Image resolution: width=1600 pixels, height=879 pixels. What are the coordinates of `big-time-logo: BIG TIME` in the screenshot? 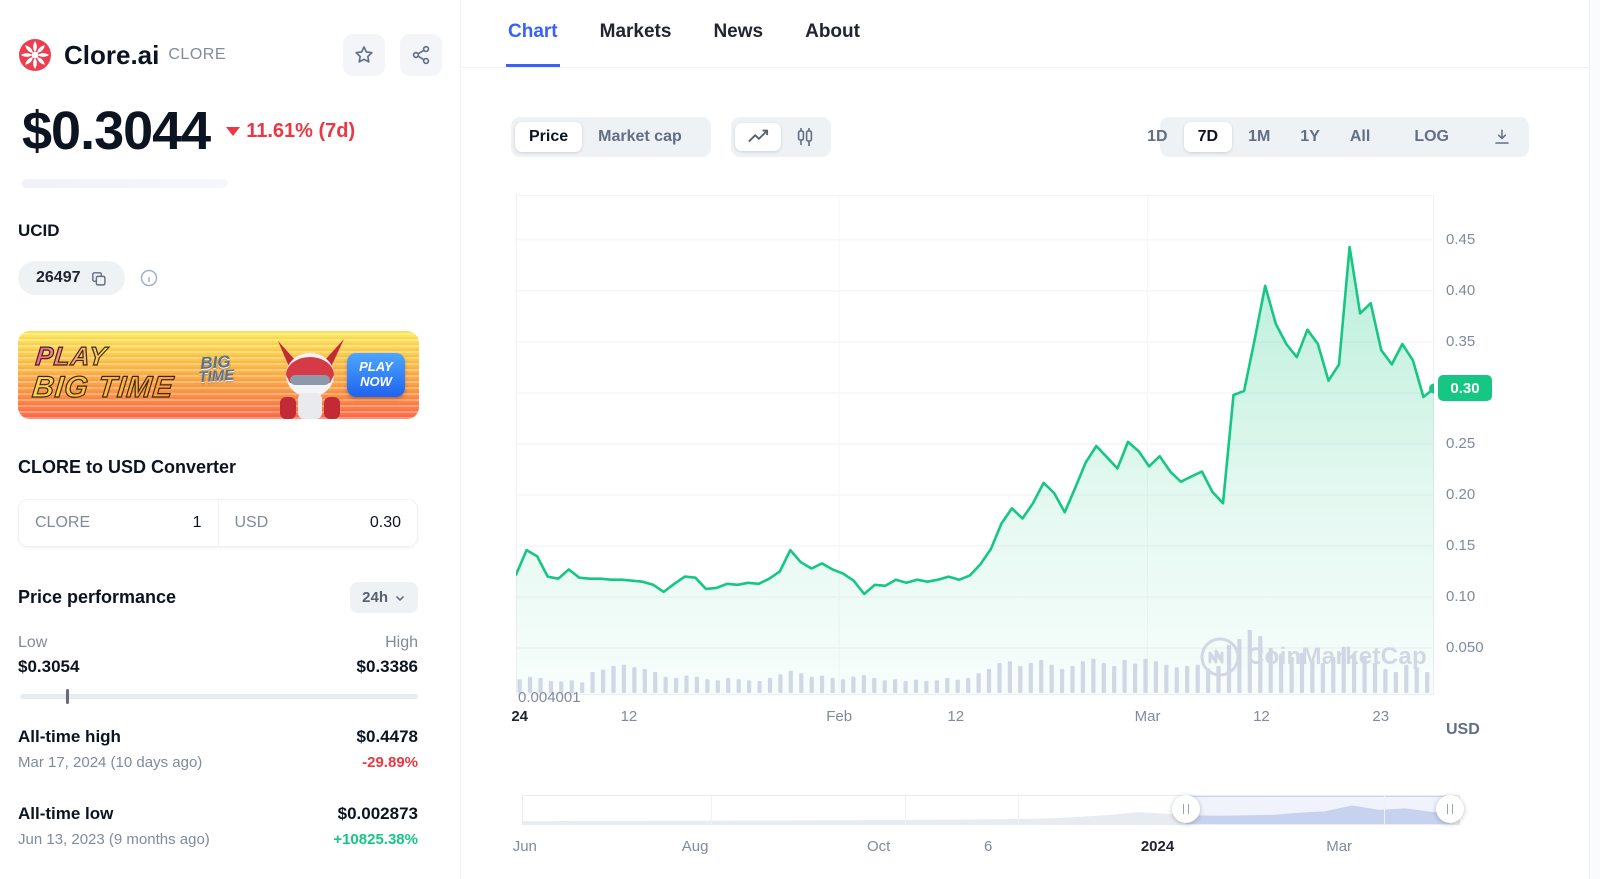 It's located at (216, 369).